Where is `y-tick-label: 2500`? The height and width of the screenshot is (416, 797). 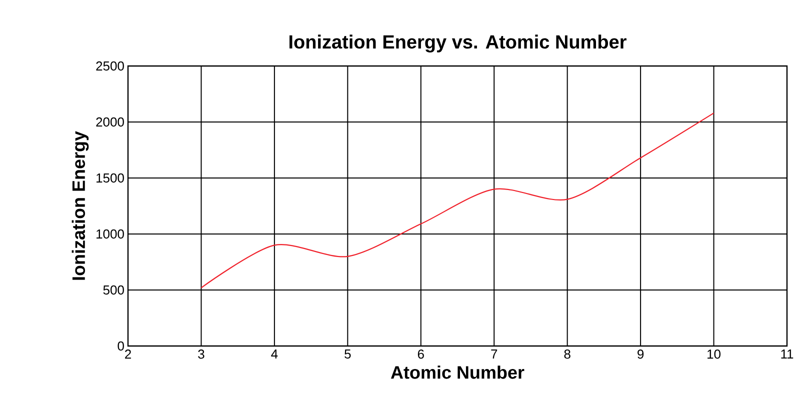
y-tick-label: 2500 is located at coordinates (110, 66).